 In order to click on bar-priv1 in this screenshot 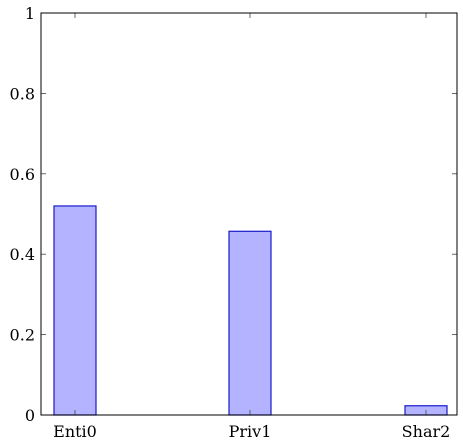, I will do `click(250, 323)`.